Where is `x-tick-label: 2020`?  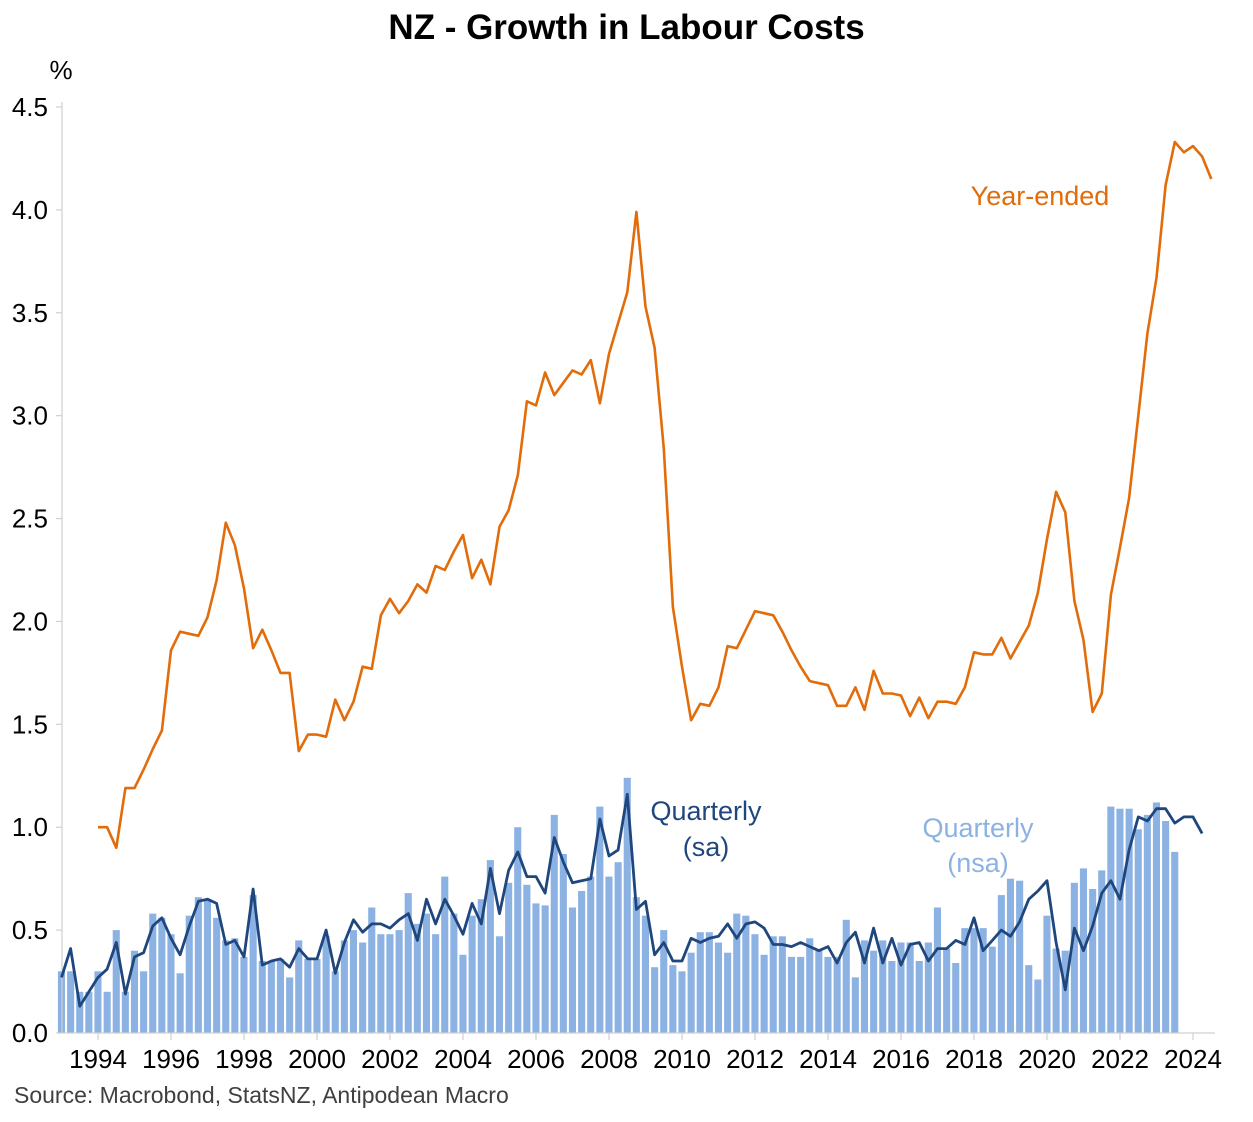 x-tick-label: 2020 is located at coordinates (1047, 1059).